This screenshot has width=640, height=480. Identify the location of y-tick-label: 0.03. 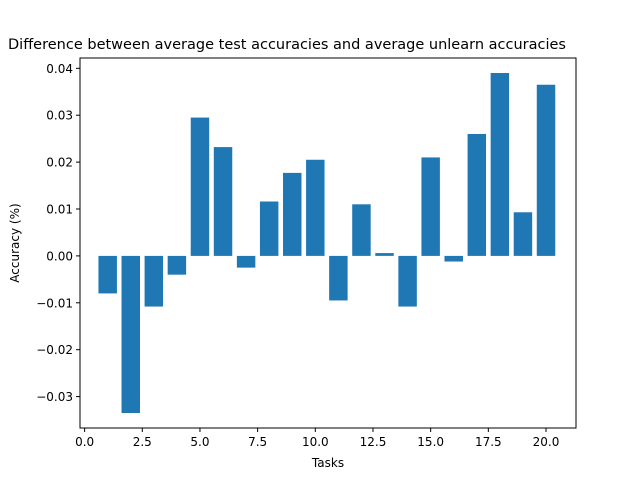
(59, 116).